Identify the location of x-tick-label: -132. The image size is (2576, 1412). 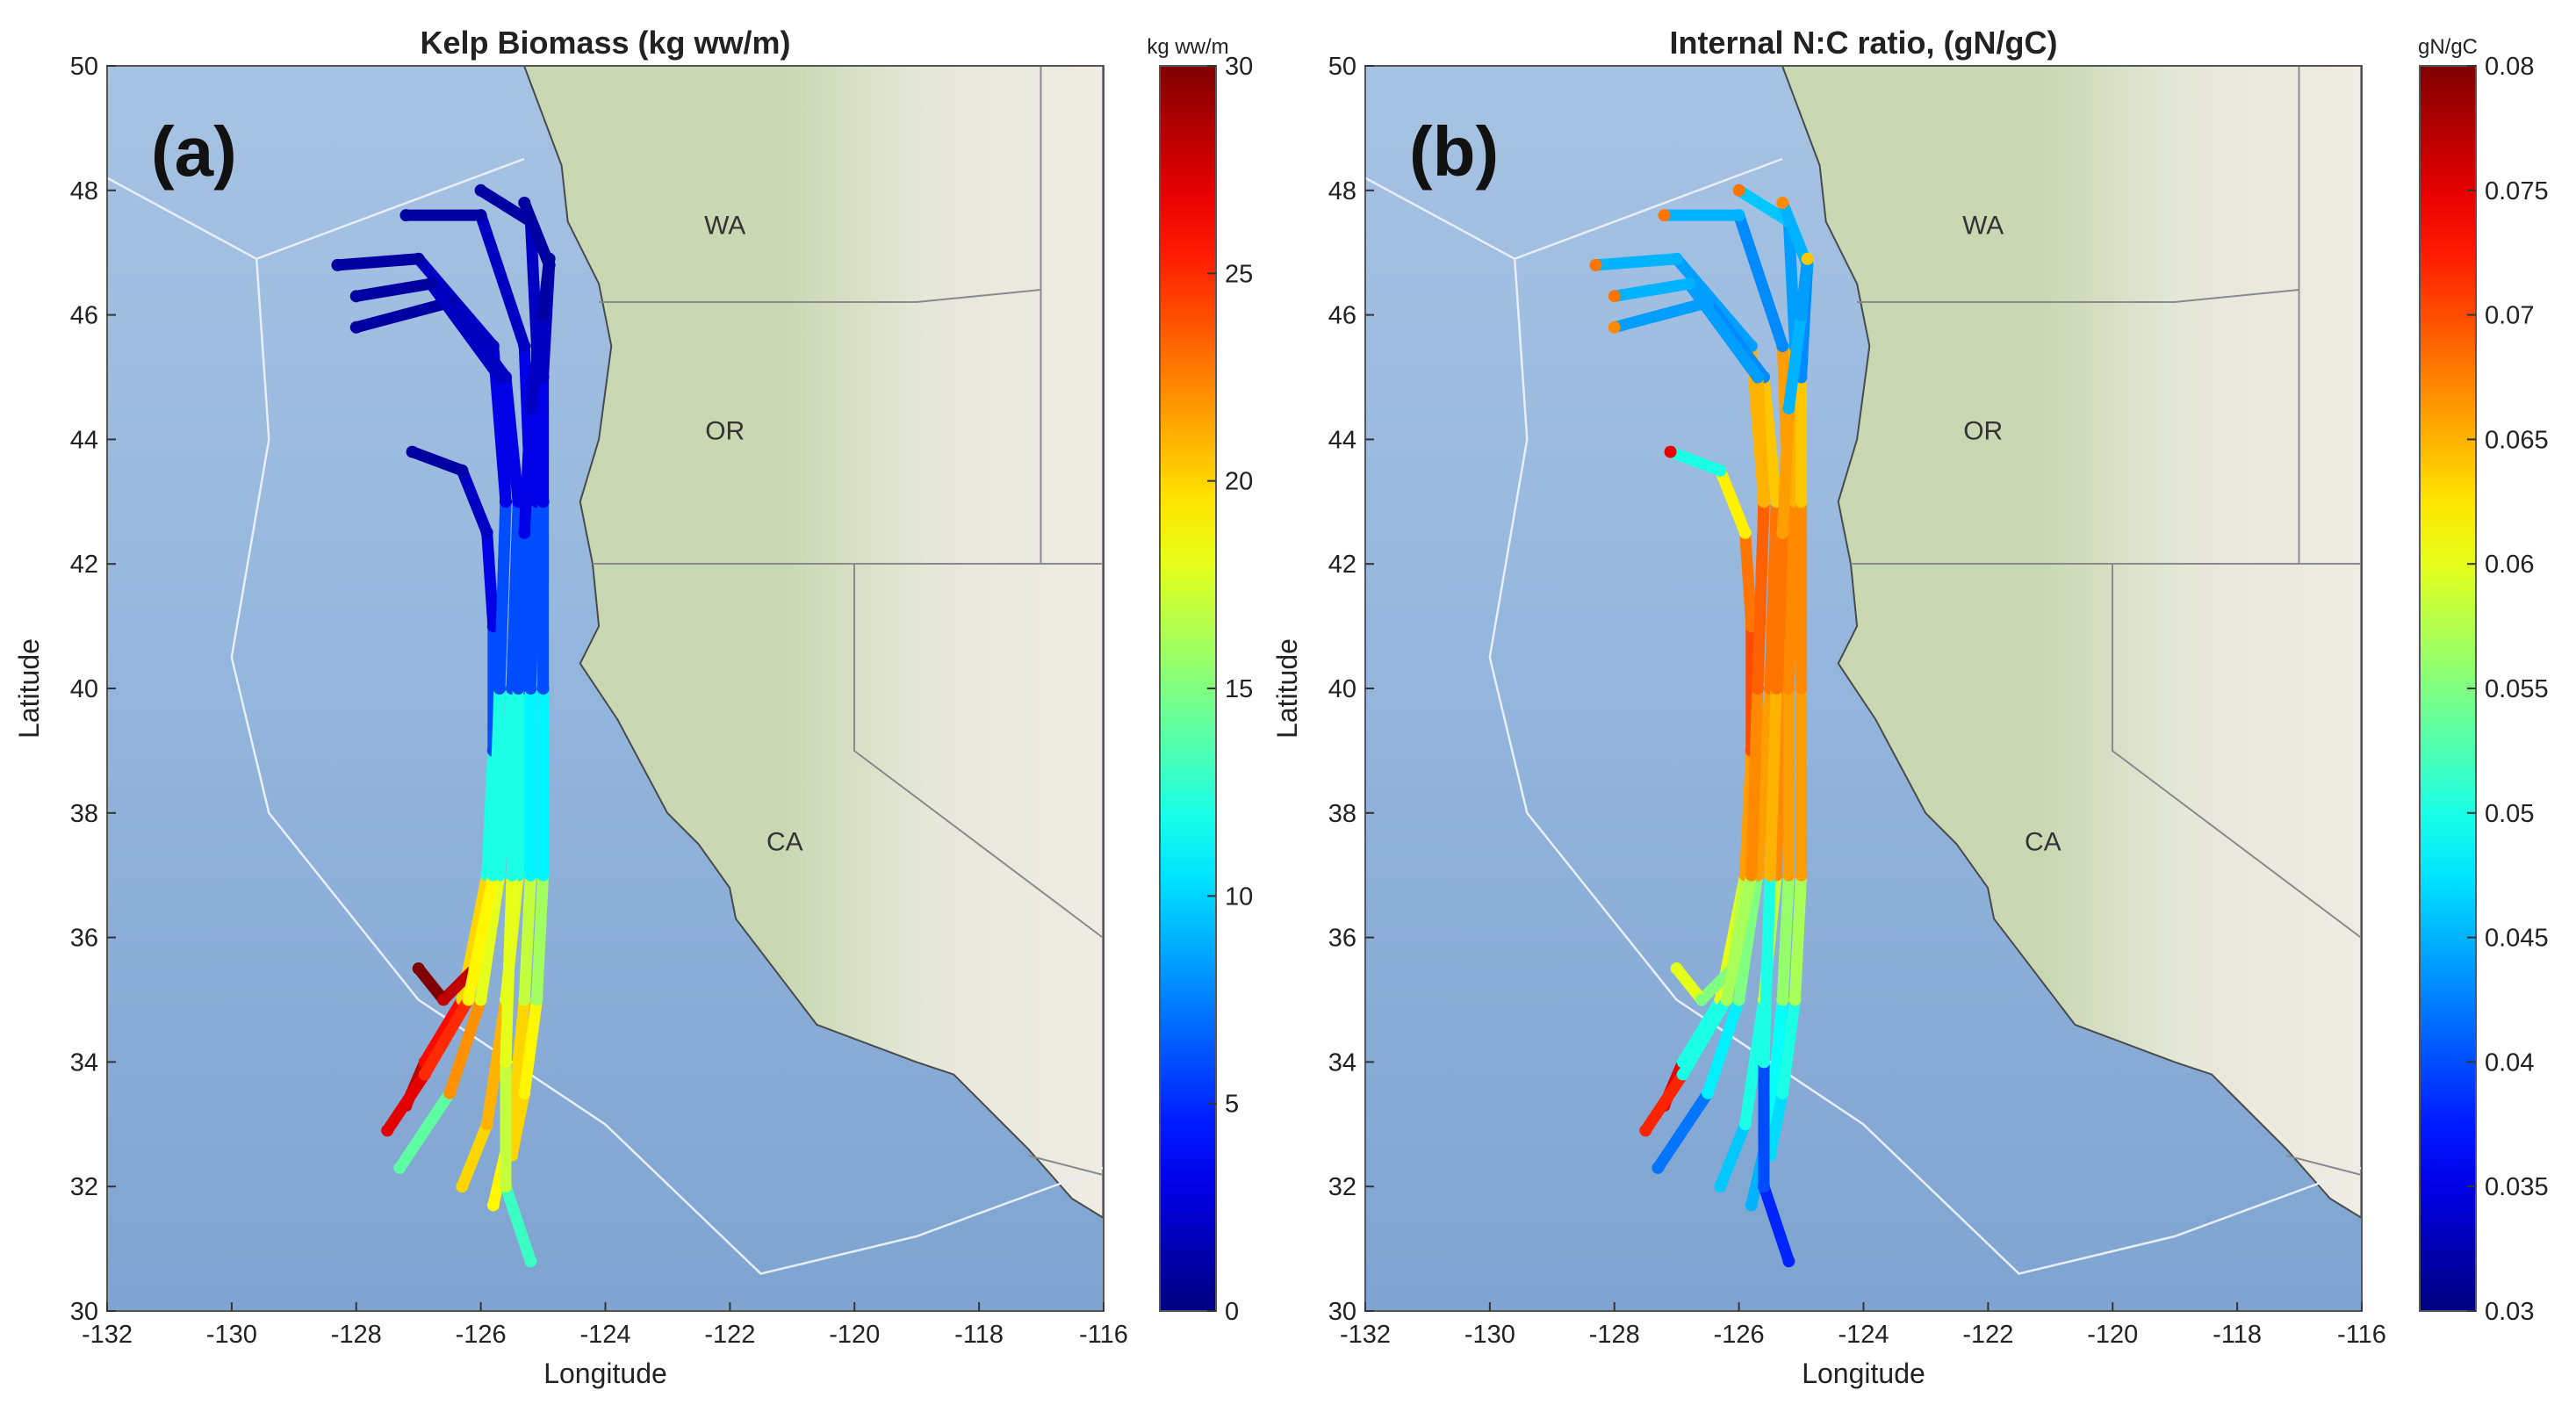
(1365, 1335).